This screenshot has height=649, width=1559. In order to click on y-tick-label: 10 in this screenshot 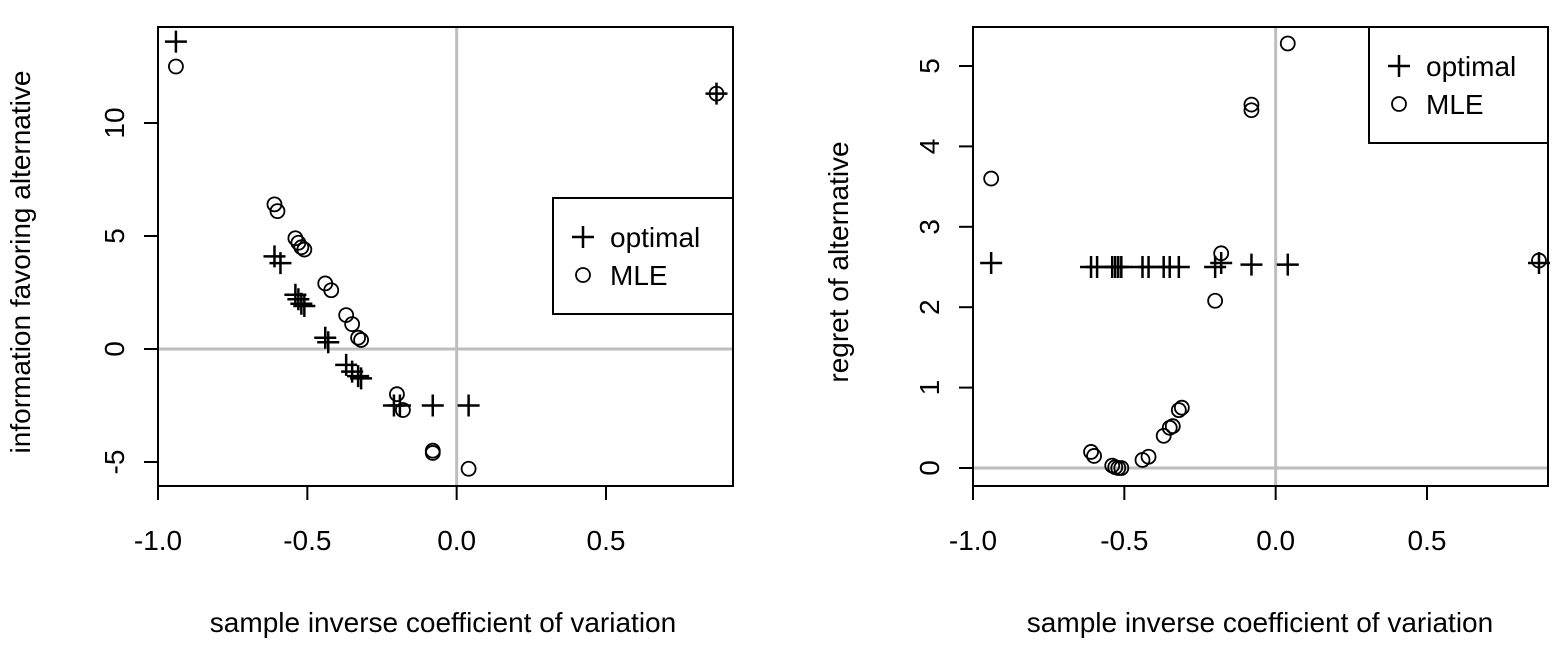, I will do `click(114, 122)`.